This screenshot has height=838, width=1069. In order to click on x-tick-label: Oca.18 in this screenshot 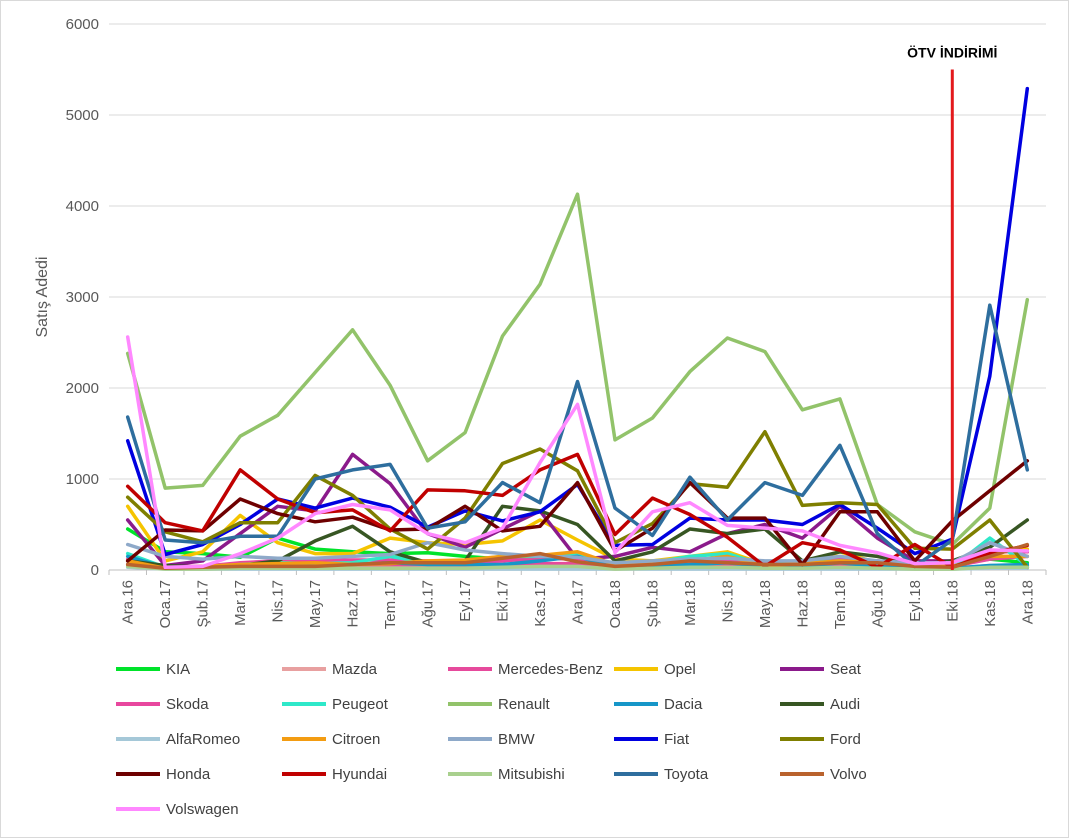, I will do `click(615, 604)`.